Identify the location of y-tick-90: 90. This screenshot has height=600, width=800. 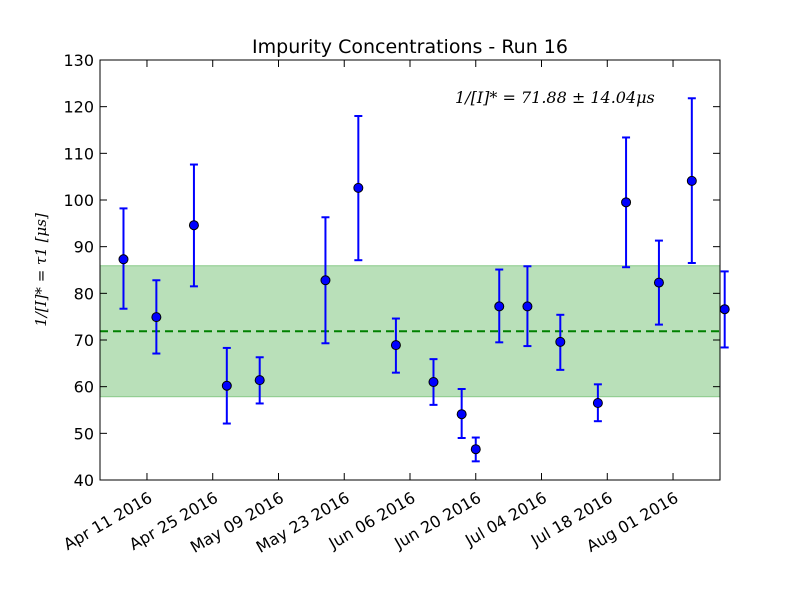
(397, 247).